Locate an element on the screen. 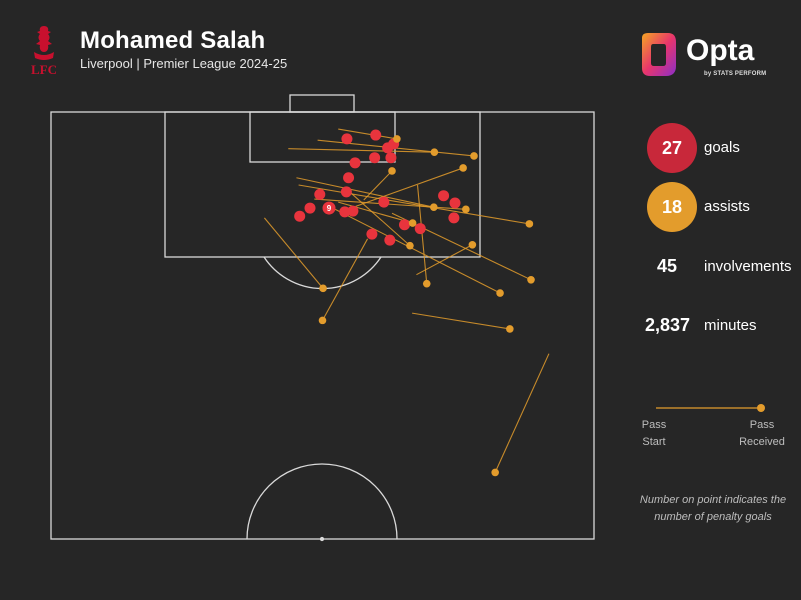 This screenshot has height=600, width=801. goals-label: goals is located at coordinates (722, 147).